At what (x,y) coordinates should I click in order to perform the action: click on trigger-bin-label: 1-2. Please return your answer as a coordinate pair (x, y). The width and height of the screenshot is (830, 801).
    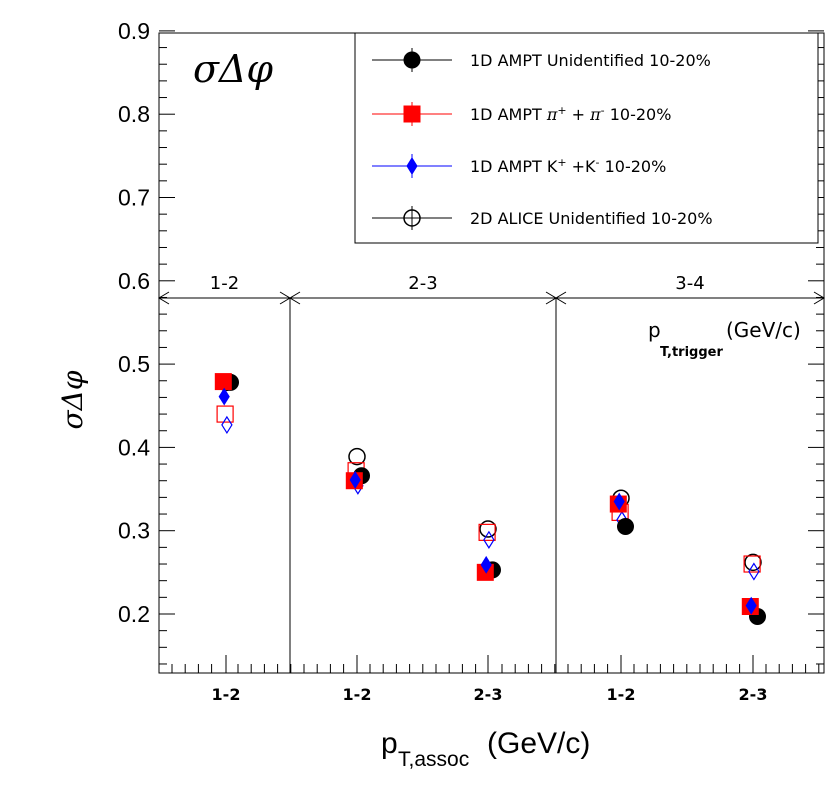
    Looking at the image, I should click on (224, 283).